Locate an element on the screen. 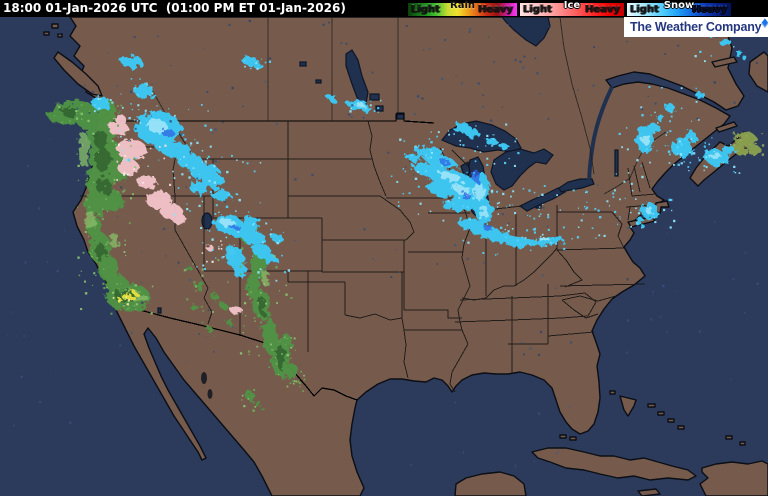  salton-sea is located at coordinates (159, 310).